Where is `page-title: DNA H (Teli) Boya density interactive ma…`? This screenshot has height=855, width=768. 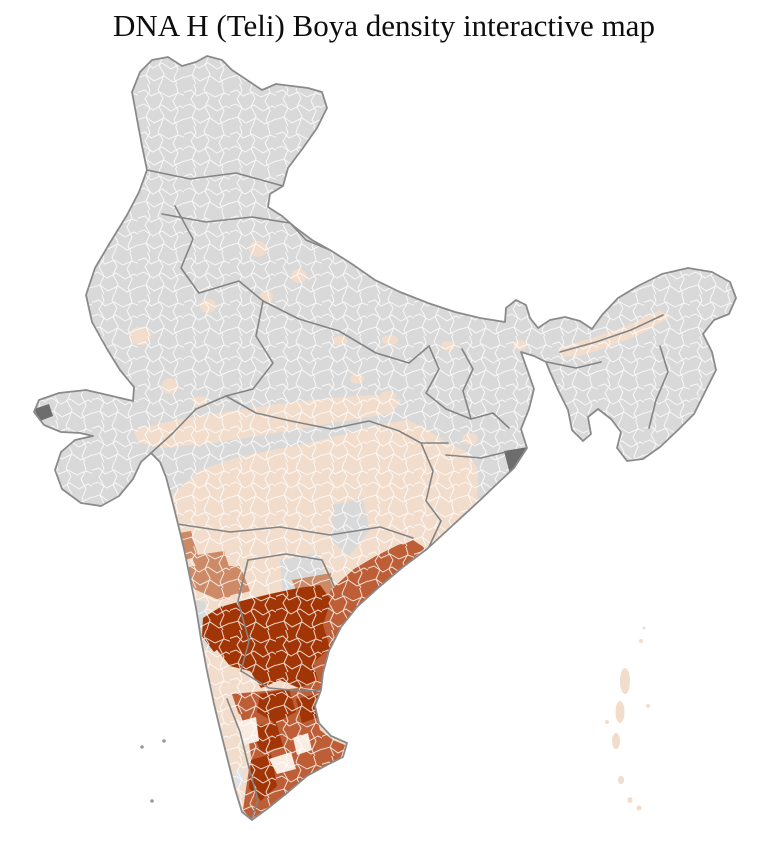 page-title: DNA H (Teli) Boya density interactive ma… is located at coordinates (384, 25).